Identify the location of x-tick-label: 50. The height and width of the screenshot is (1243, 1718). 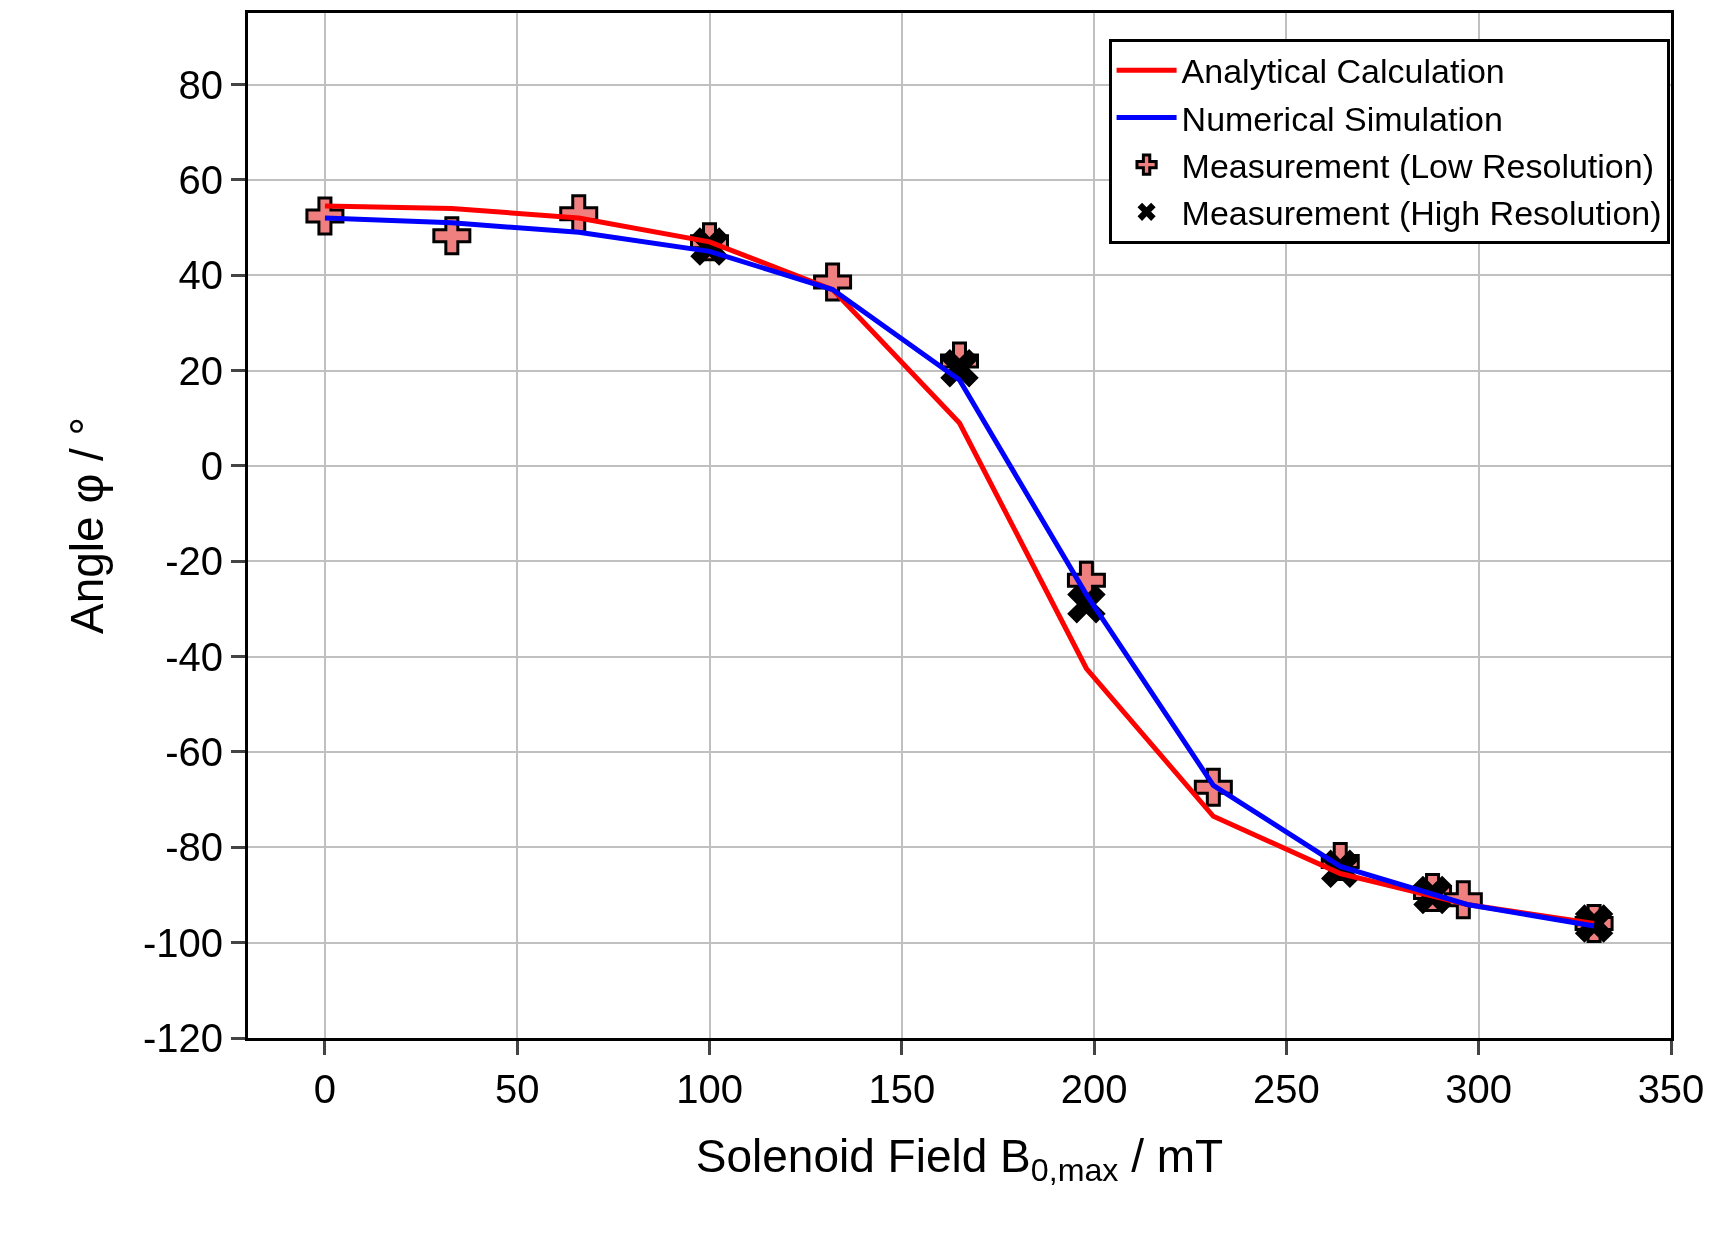
(517, 1089).